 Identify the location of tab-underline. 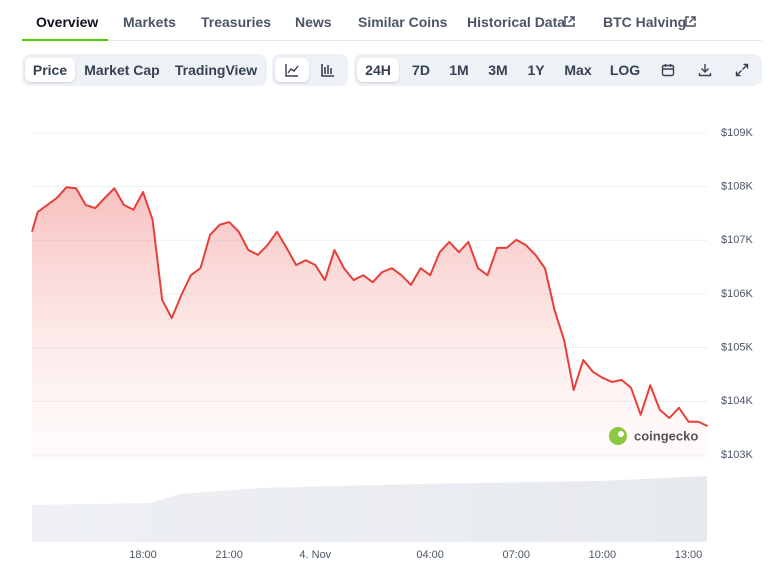
(65, 40).